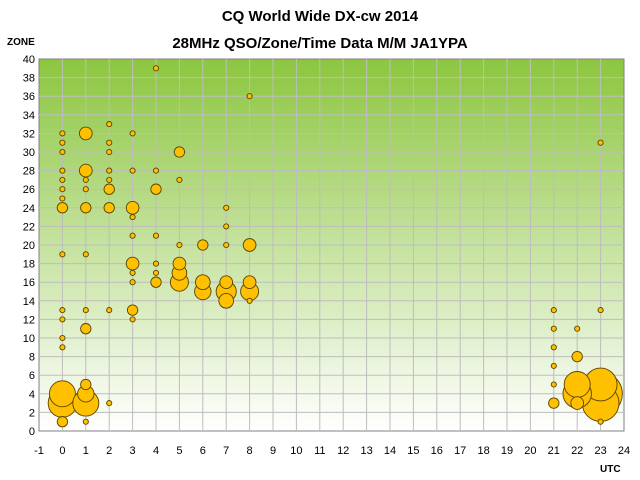 Image resolution: width=640 pixels, height=480 pixels. What do you see at coordinates (156, 451) in the screenshot?
I see `x-tick-label: 4` at bounding box center [156, 451].